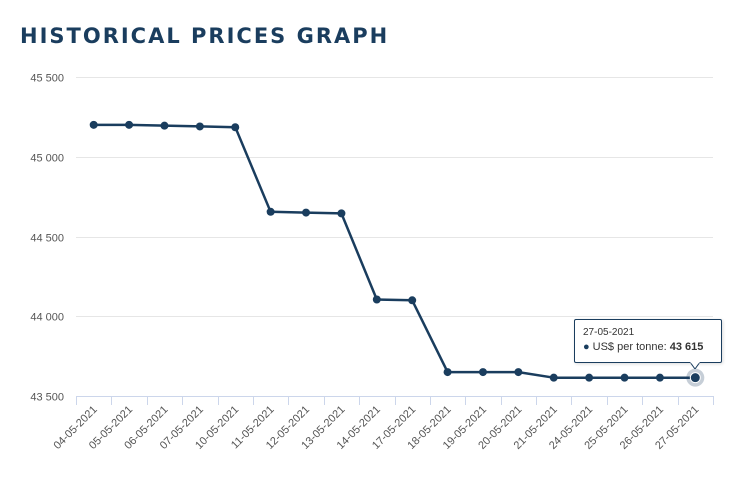 The height and width of the screenshot is (479, 745). I want to click on page-title: HISTORICAL PRICES GRAPH, so click(205, 36).